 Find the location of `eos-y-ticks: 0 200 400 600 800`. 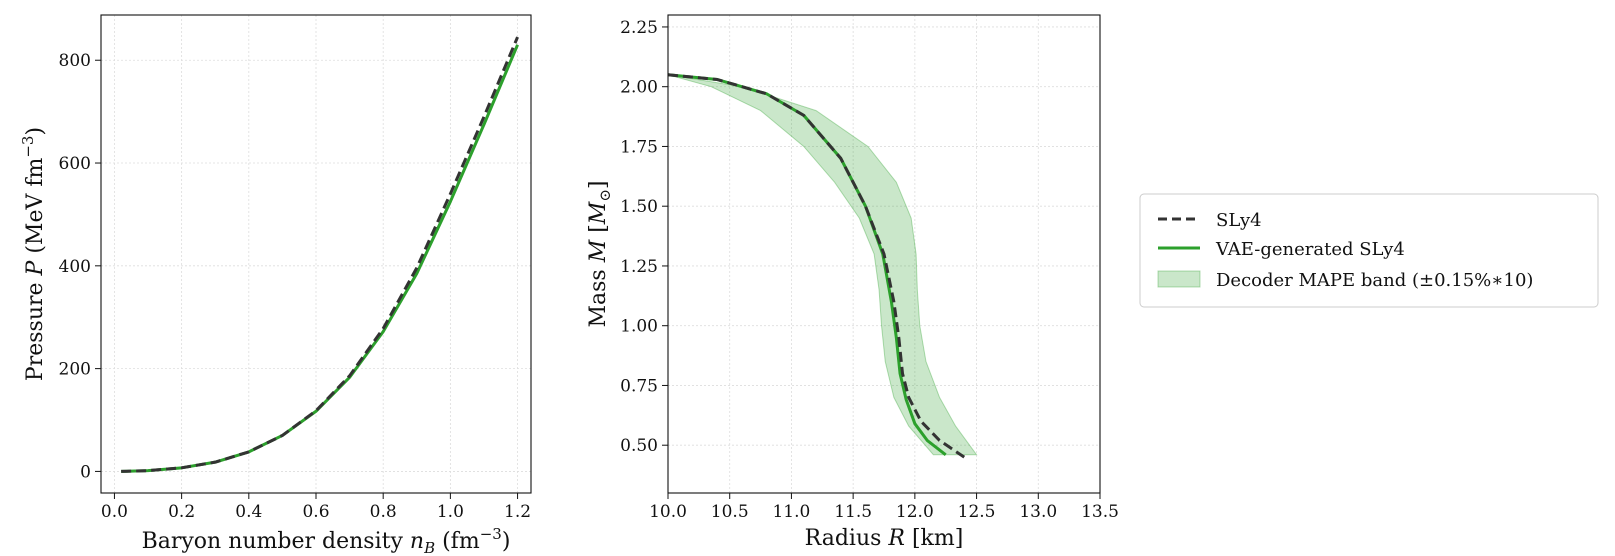

eos-y-ticks: 0 200 400 600 800 is located at coordinates (80, 266).